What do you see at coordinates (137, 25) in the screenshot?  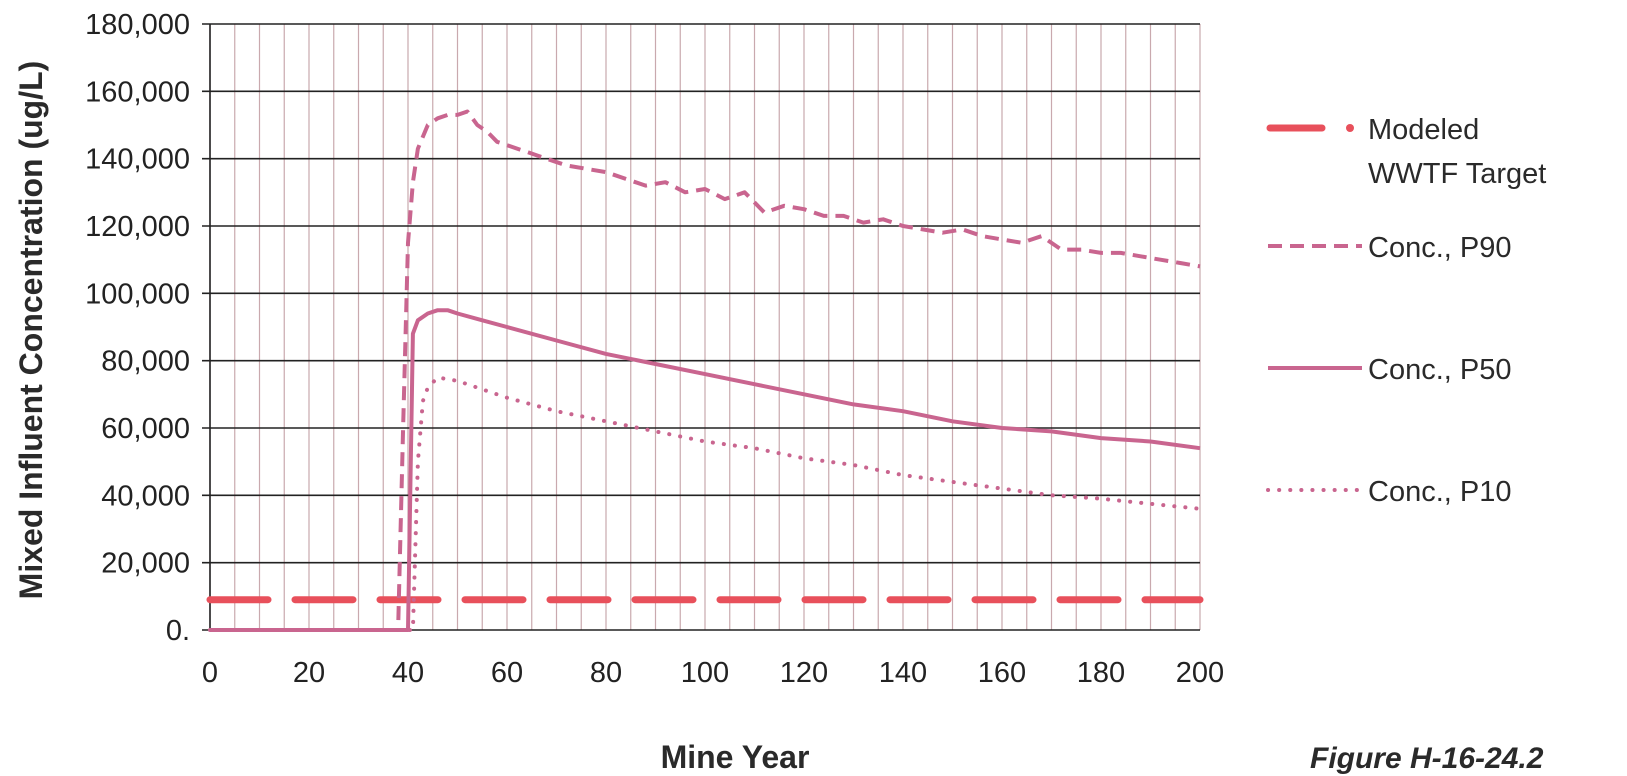 I see `y-tick-label: 180,000` at bounding box center [137, 25].